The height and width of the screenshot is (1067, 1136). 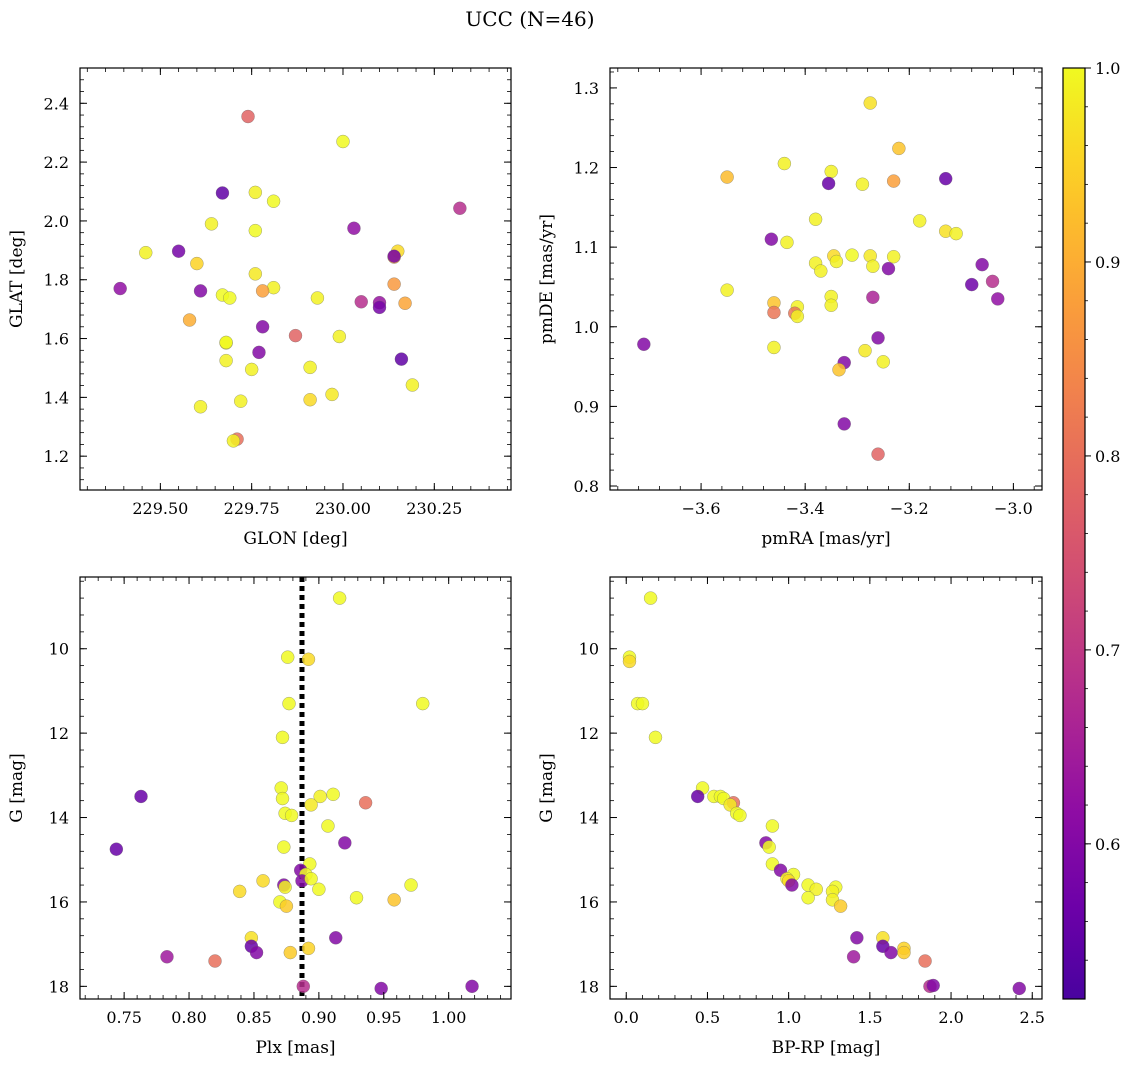 I want to click on y-tick-label: 1.2, so click(x=586, y=168).